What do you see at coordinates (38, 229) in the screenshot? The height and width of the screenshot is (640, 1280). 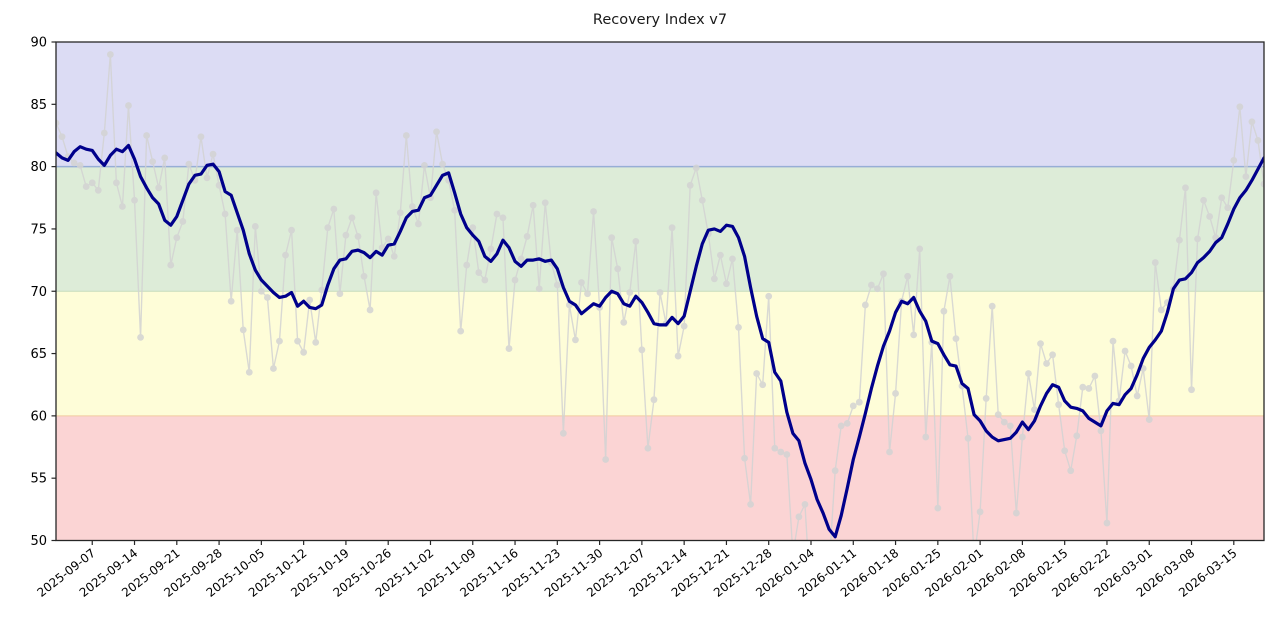 I see `y-tick-label: 75` at bounding box center [38, 229].